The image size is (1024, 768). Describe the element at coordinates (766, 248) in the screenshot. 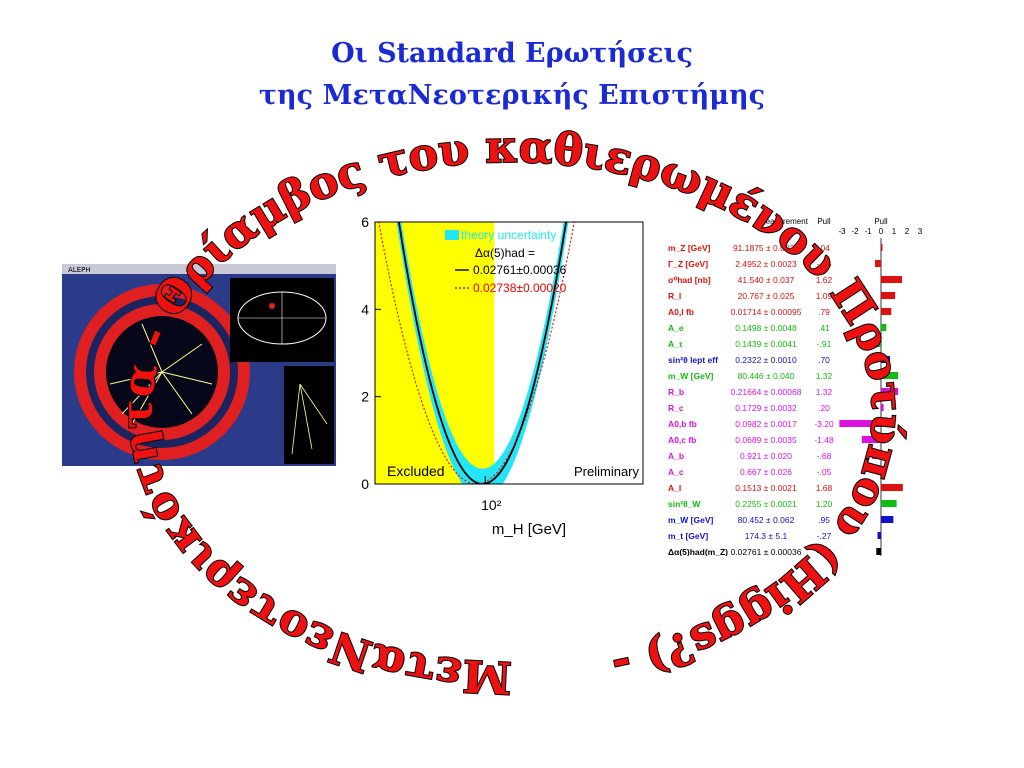

I see `row-value: 91.1875 ± 0.0021` at that location.